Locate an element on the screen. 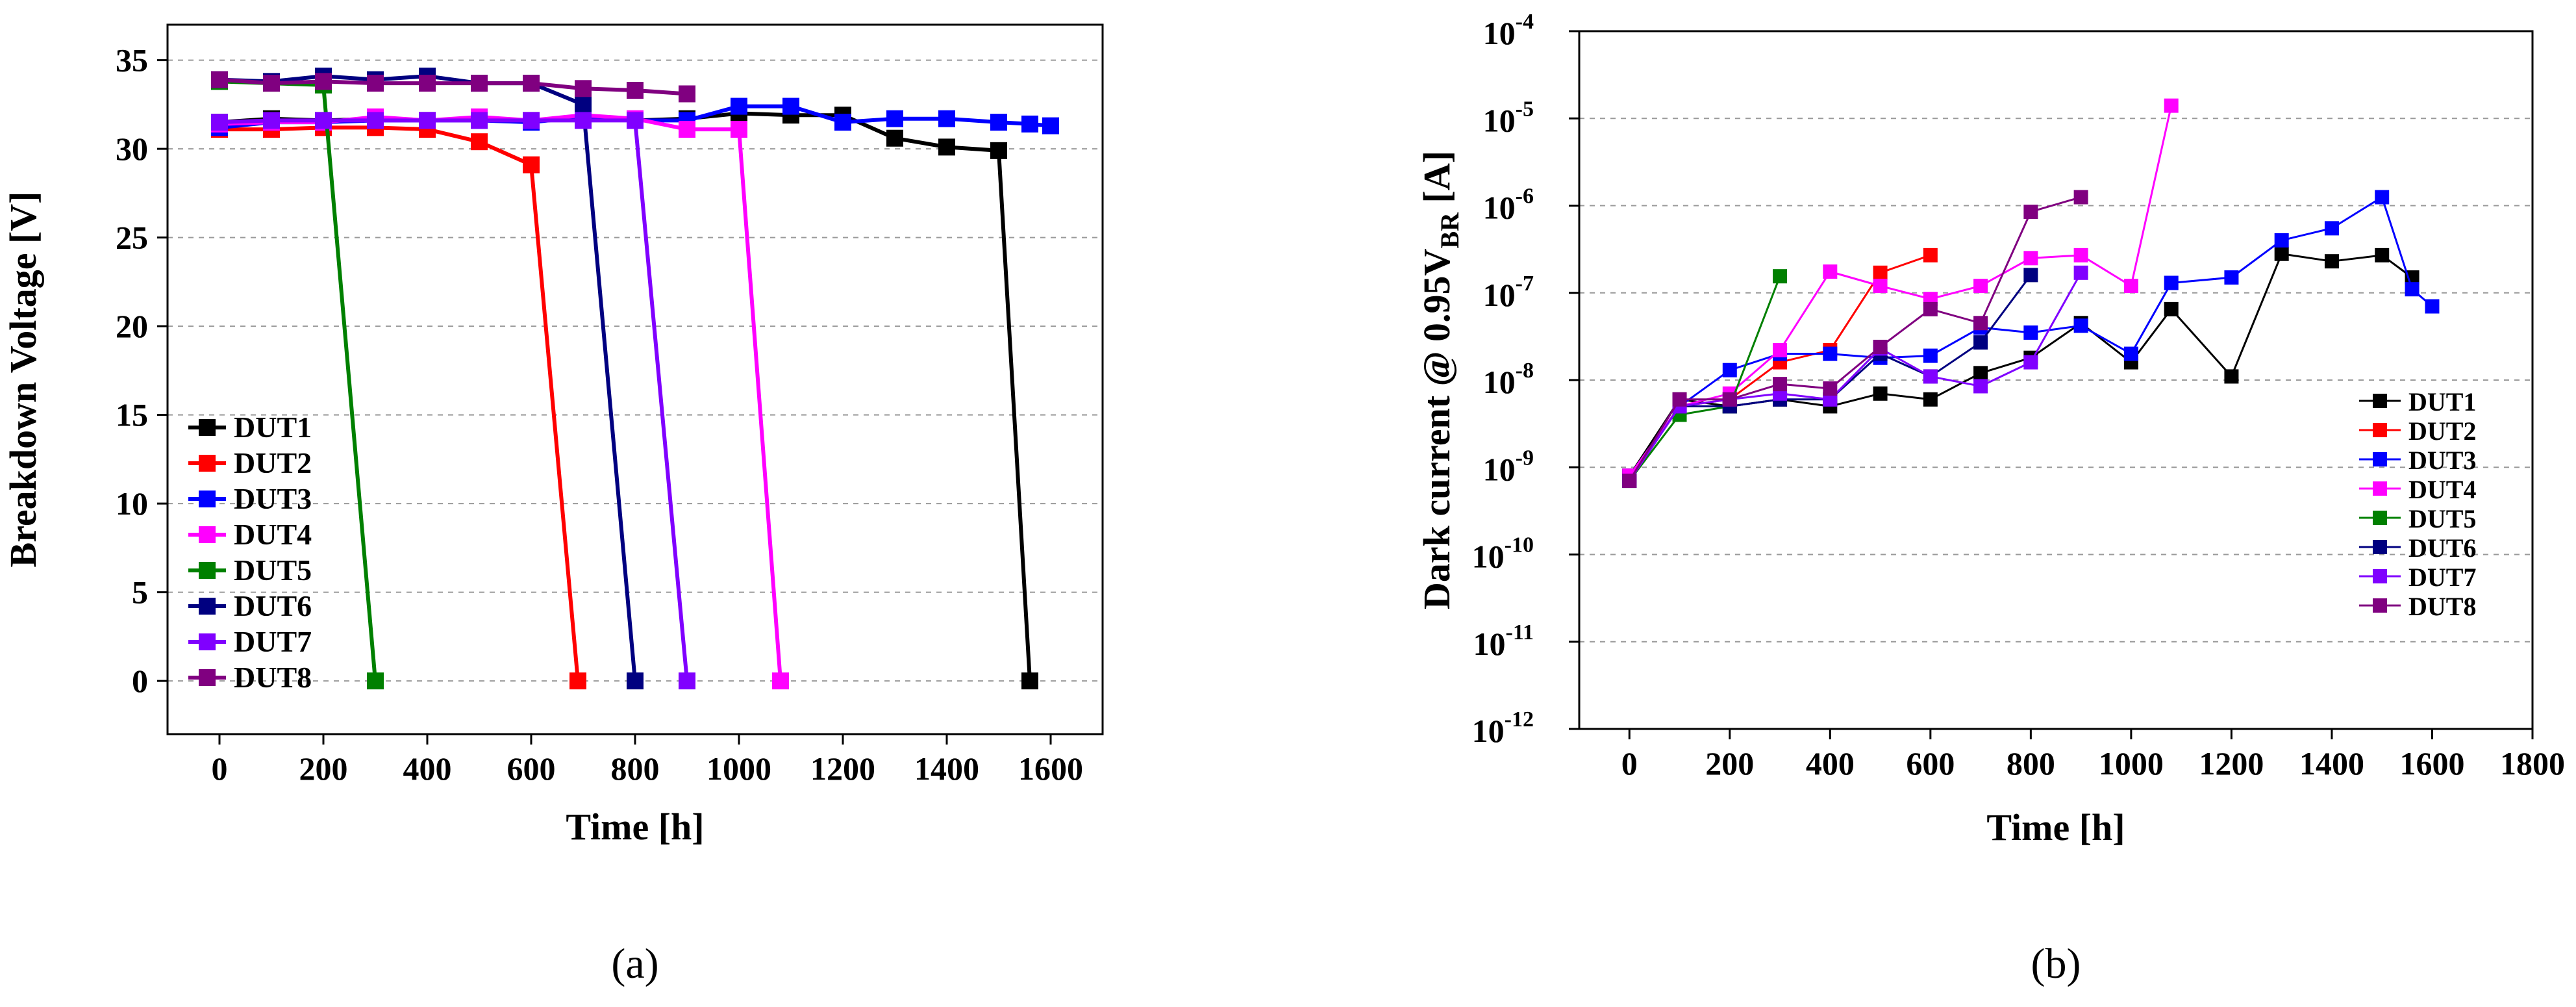 This screenshot has width=2576, height=1007. y-axis-title: Breakdown Voltage [V] is located at coordinates (23, 380).